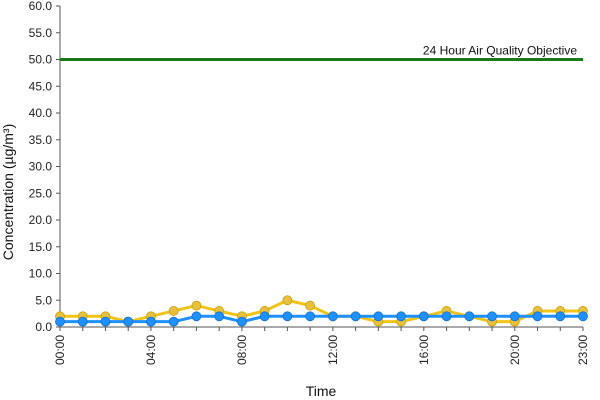  What do you see at coordinates (41, 247) in the screenshot?
I see `y-tick-label: 15.0` at bounding box center [41, 247].